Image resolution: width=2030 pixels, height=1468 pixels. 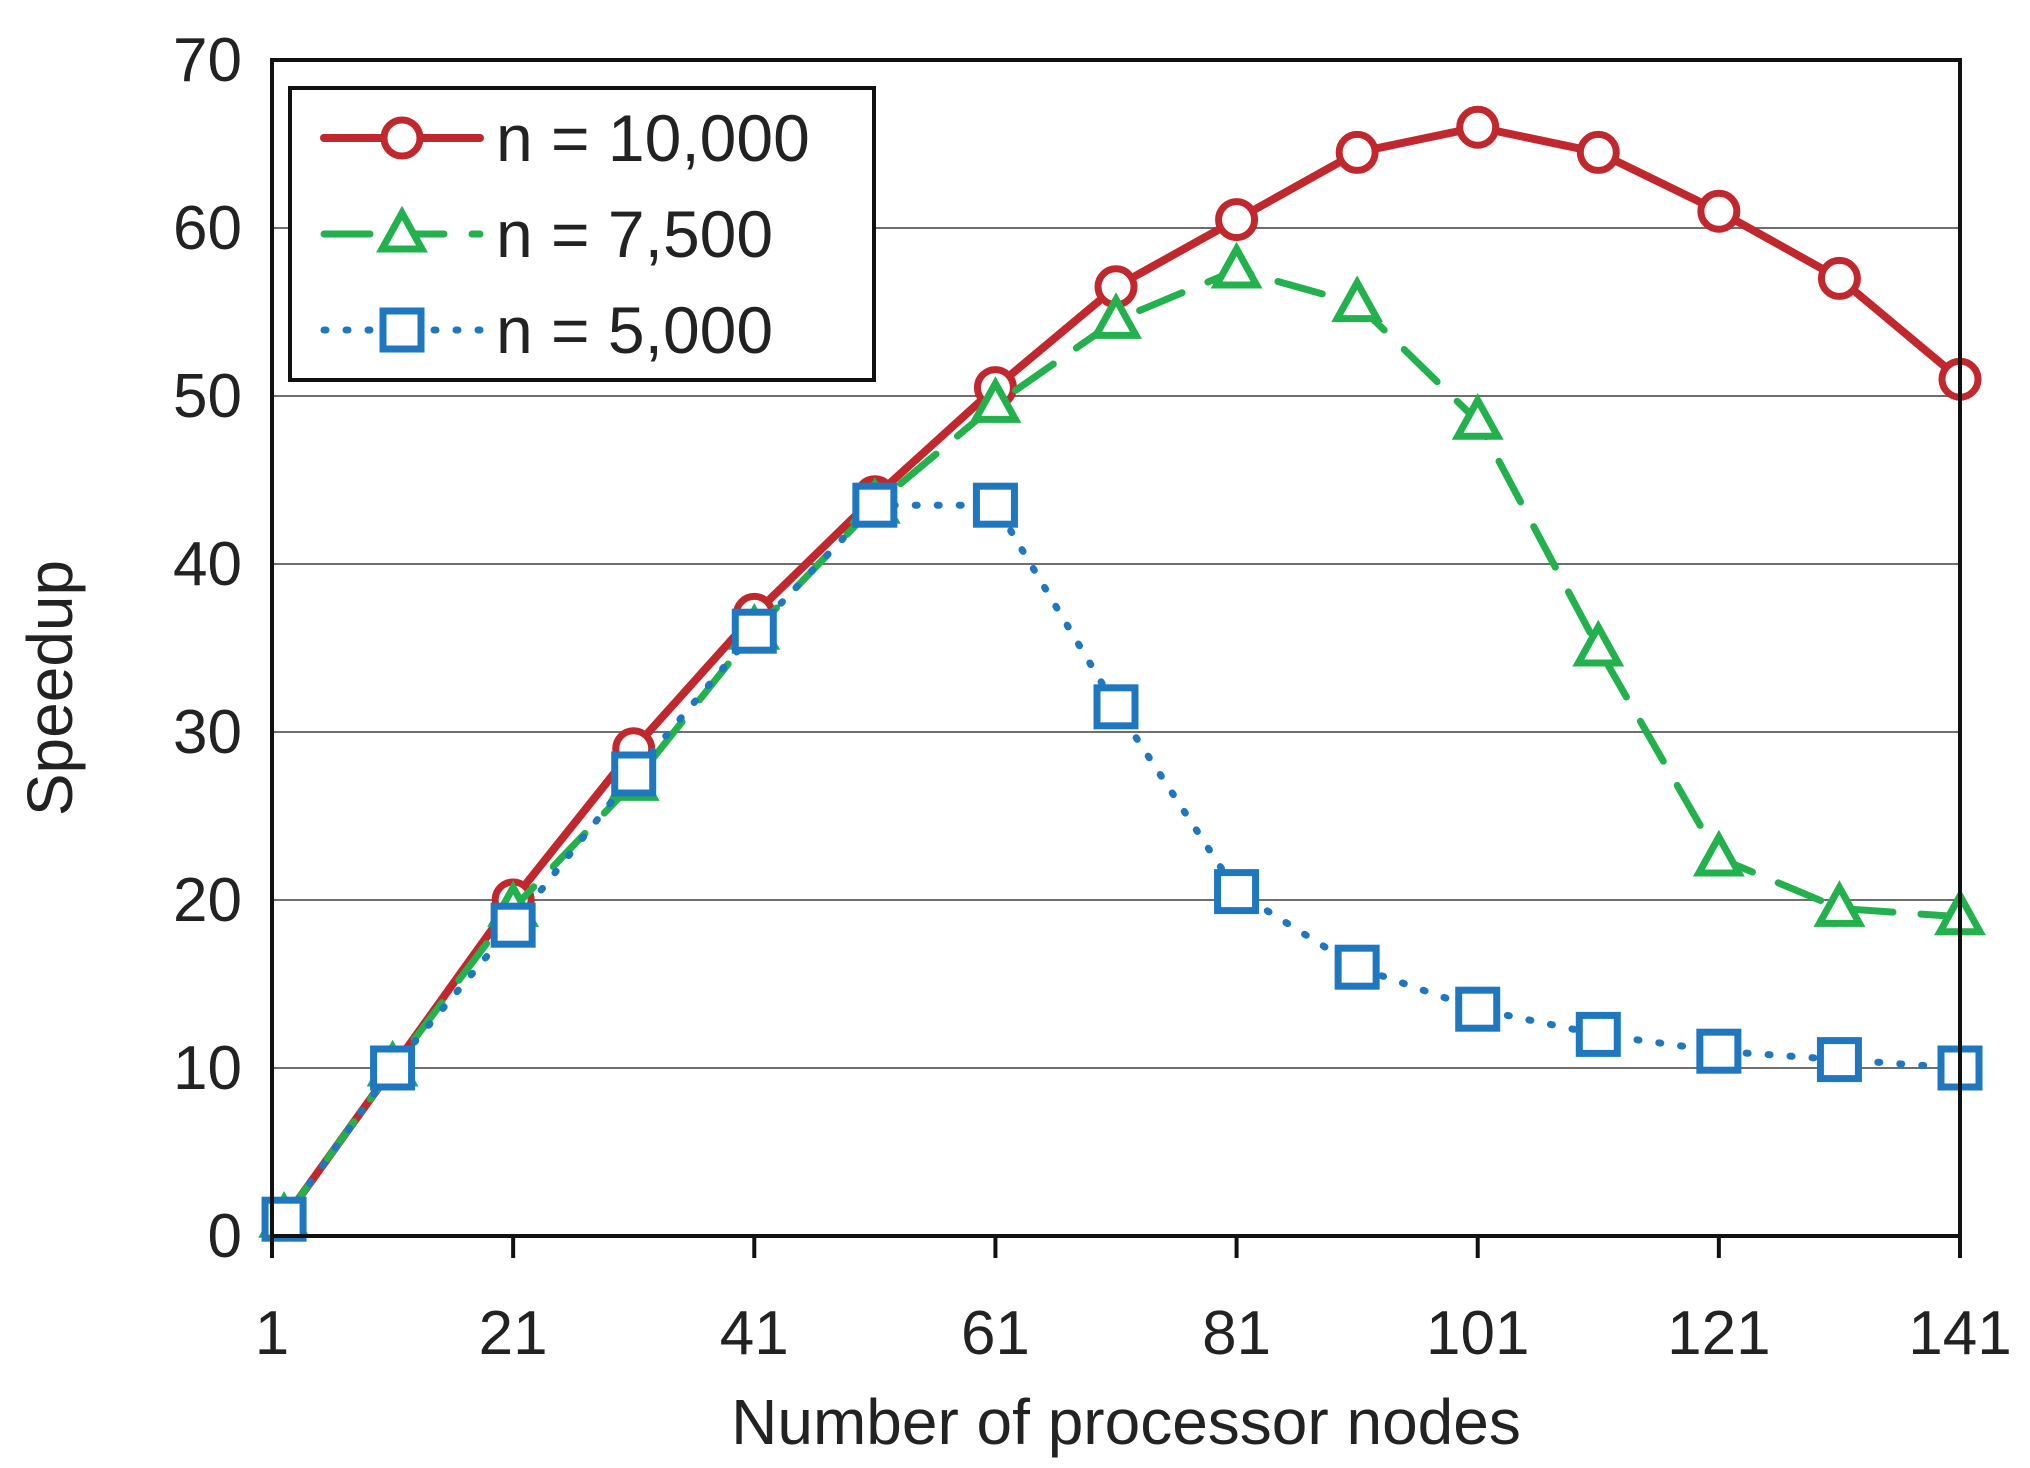 I want to click on legend-label-0: n = 10,000, so click(x=653, y=138).